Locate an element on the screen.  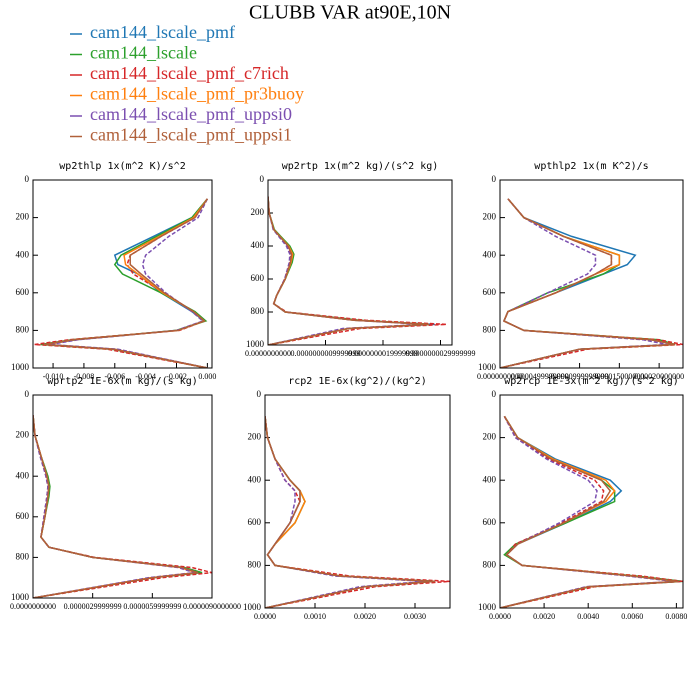
x-tick-label: 0.000 is located at coordinates (207, 376).